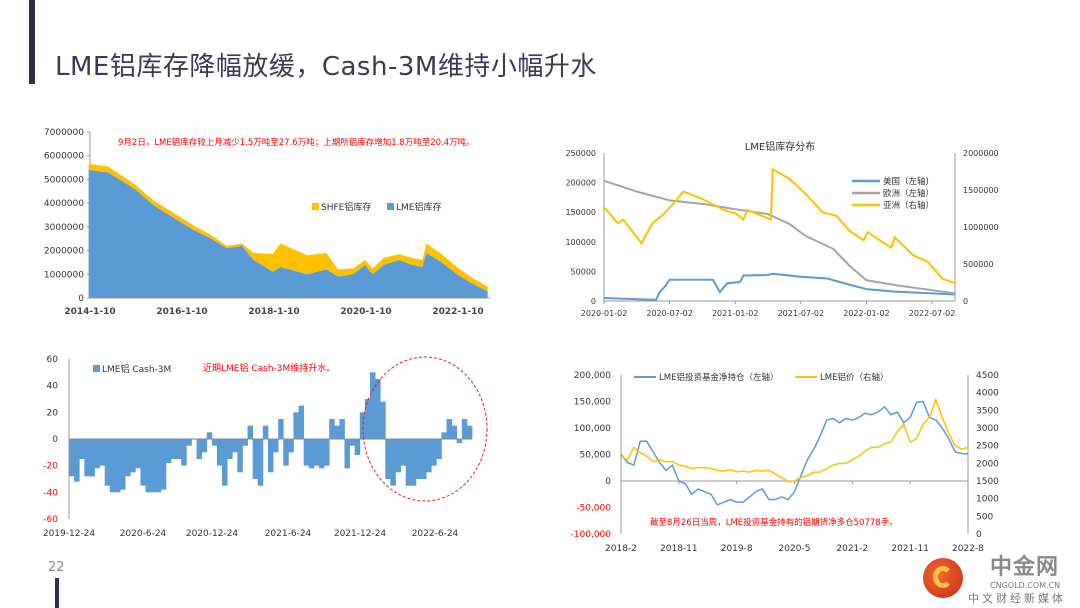 This screenshot has height=608, width=1080. I want to click on legend-label-1: LME铝价（右轴）, so click(854, 377).